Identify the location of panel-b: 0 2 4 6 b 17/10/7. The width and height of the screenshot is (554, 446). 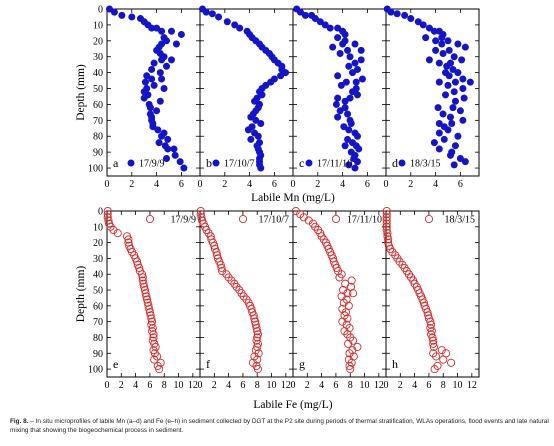
(246, 97).